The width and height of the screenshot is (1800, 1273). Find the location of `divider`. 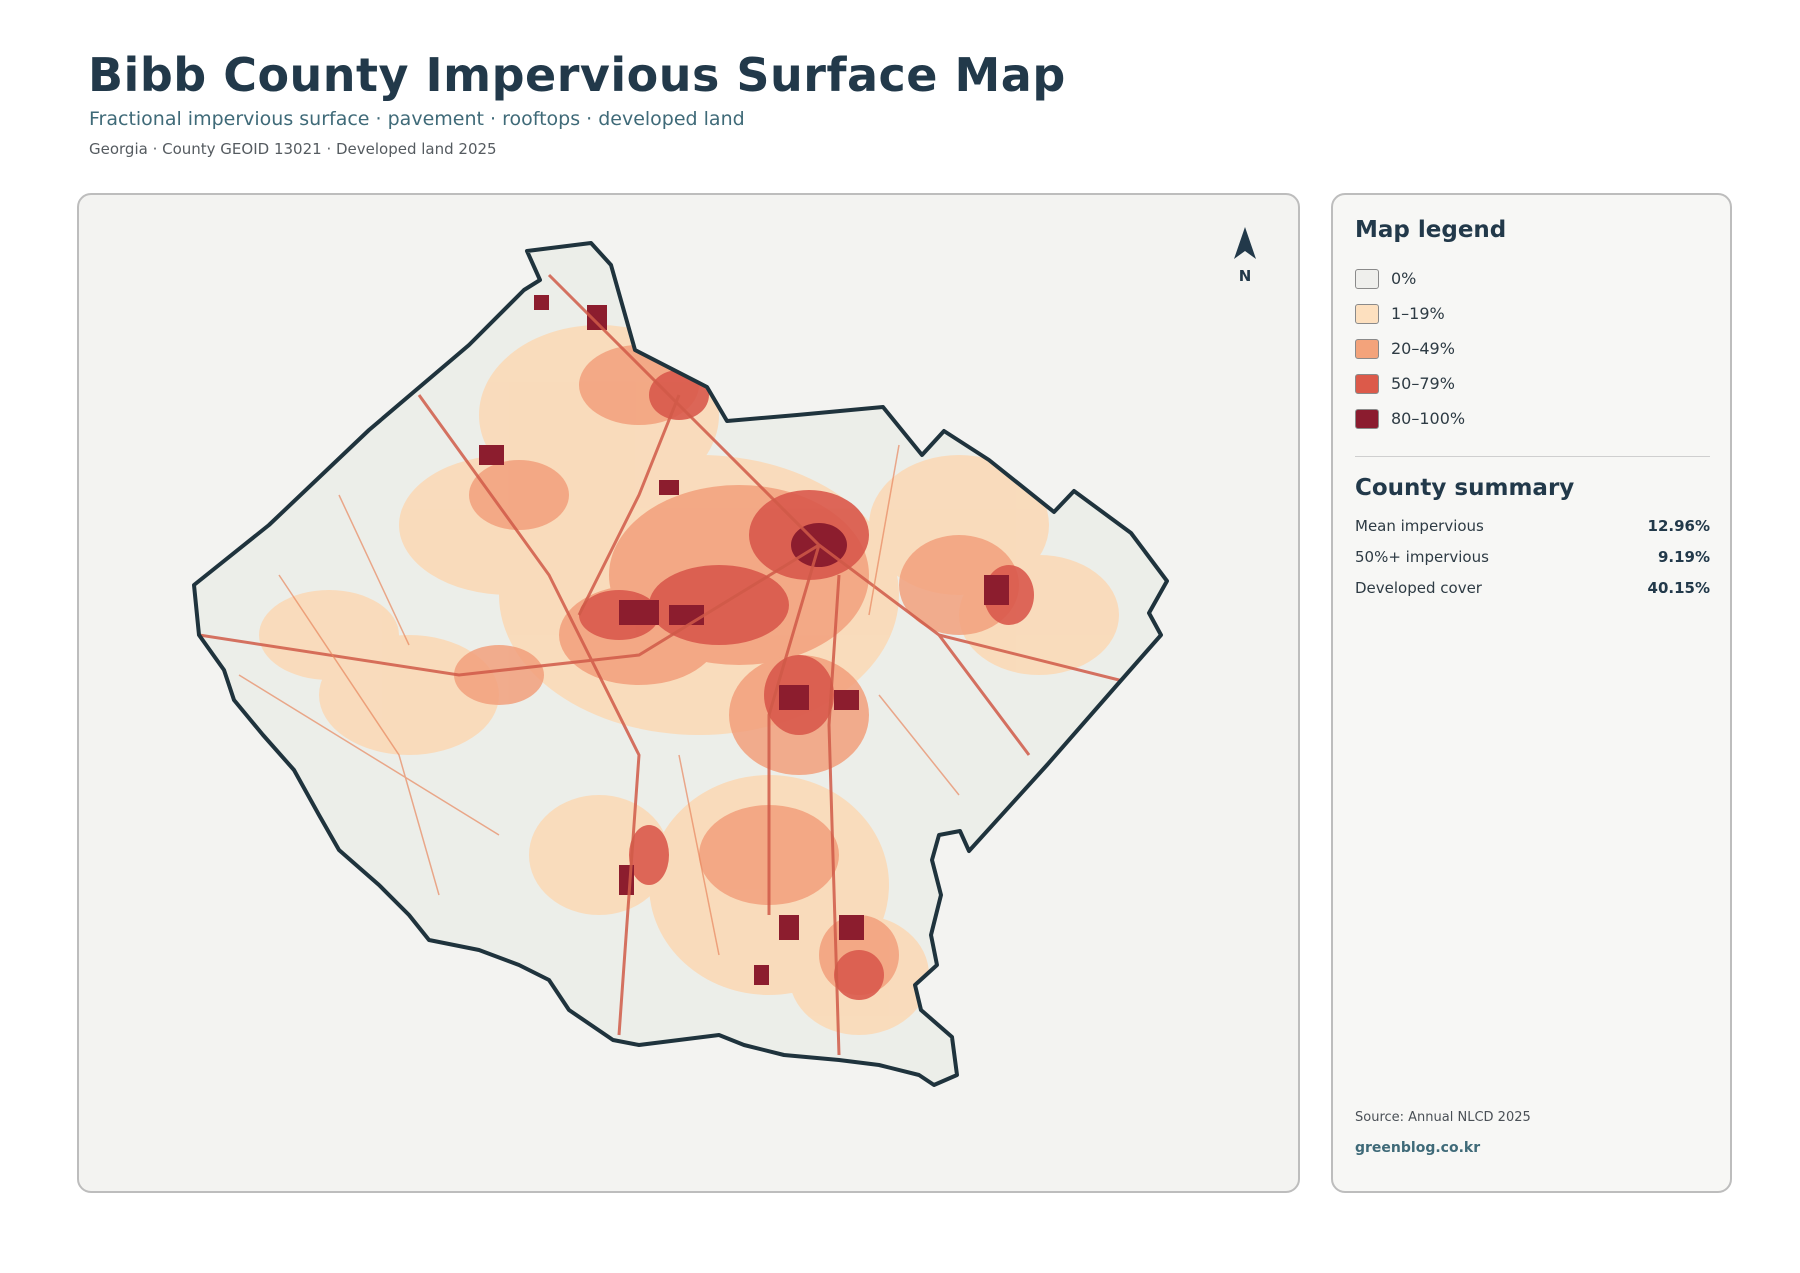

divider is located at coordinates (1532, 456).